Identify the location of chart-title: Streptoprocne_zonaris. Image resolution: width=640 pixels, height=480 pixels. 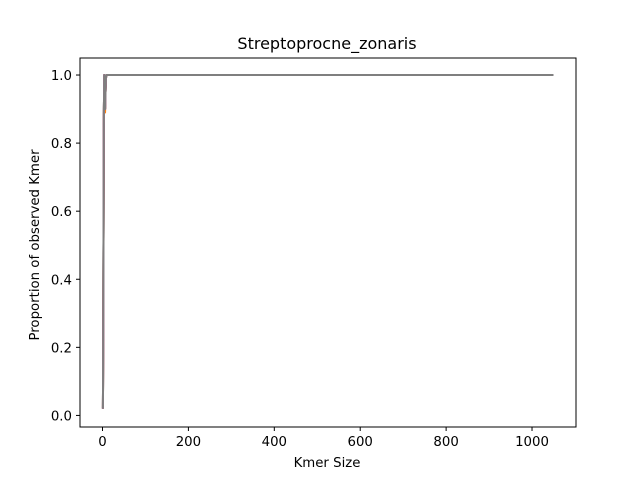
(326, 44).